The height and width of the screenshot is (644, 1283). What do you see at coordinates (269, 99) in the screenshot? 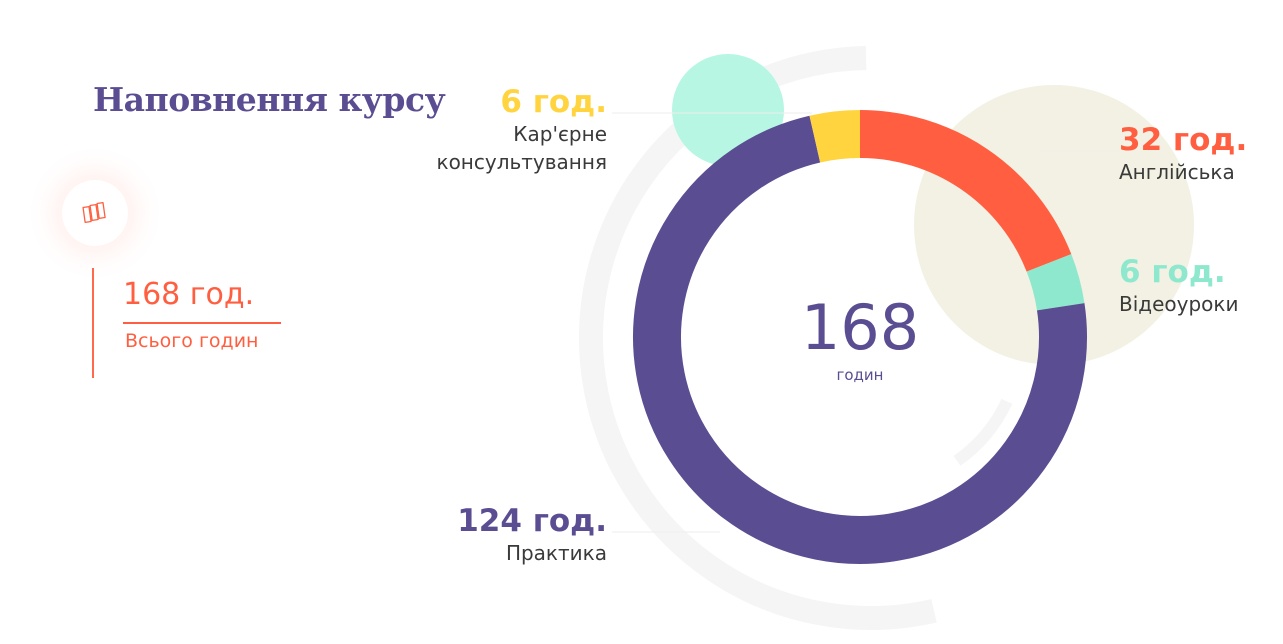
I see `page-title: Наповнення курсу` at bounding box center [269, 99].